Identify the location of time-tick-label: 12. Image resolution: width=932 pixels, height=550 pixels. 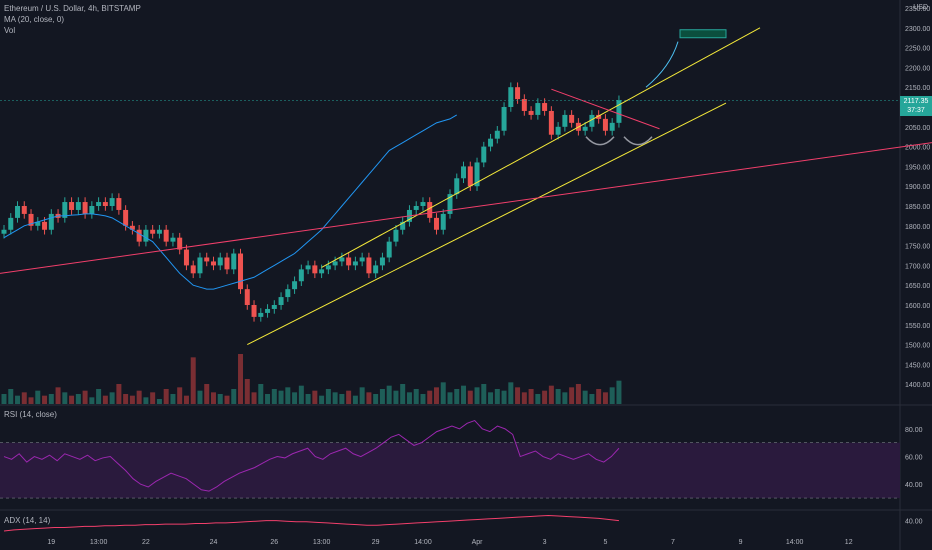
(849, 542).